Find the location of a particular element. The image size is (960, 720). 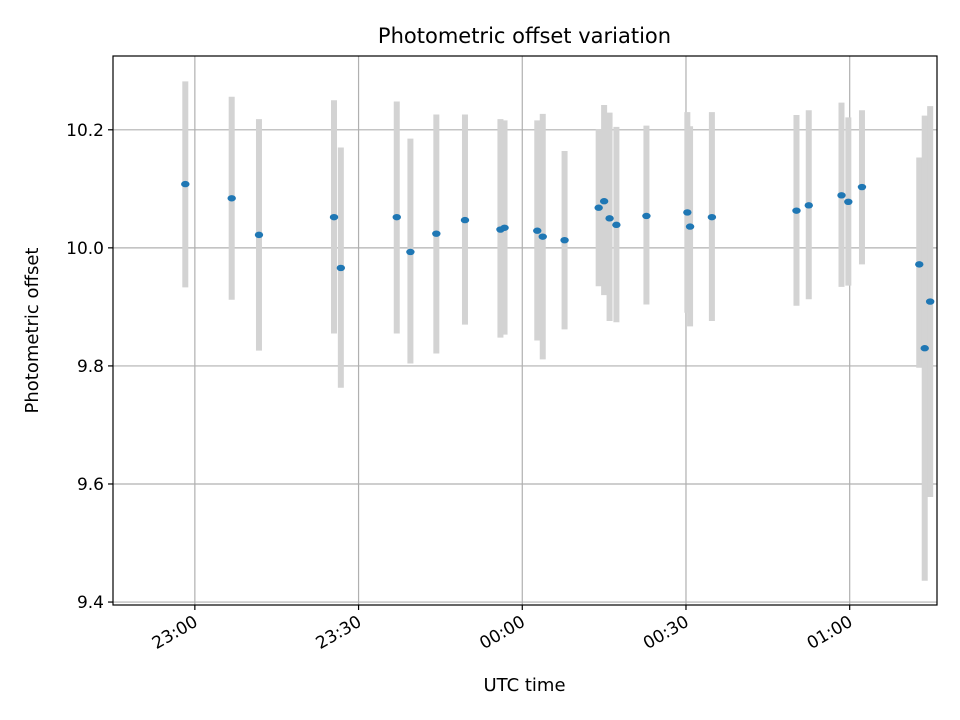

y-tick-label: 10.2 is located at coordinates (85, 131).